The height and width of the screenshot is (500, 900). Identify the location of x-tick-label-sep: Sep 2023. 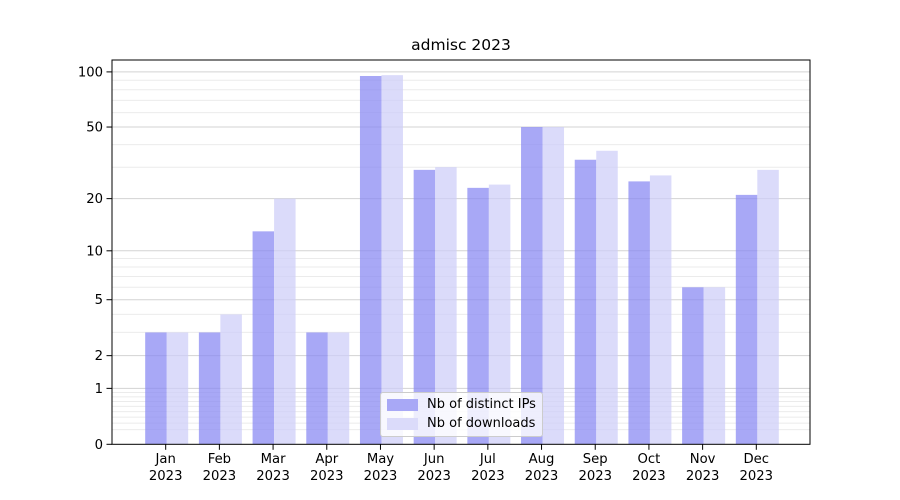
(595, 468).